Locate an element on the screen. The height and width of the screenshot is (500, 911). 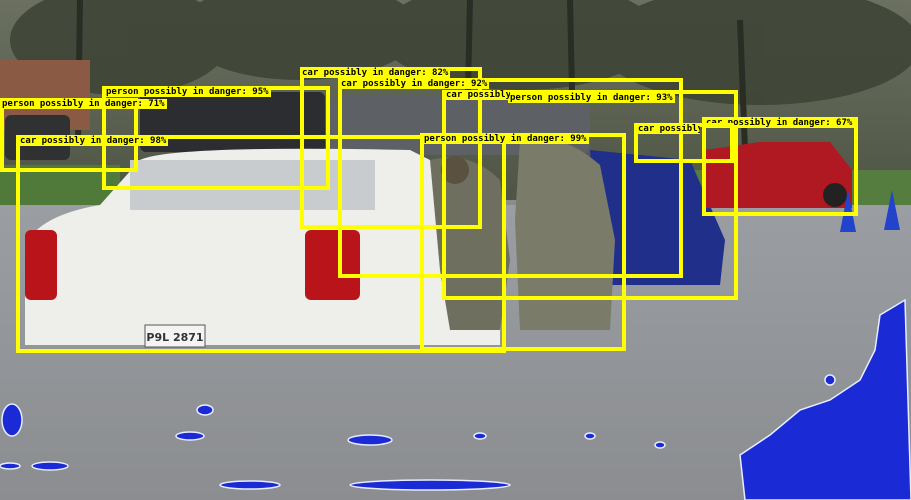
license-plate-text: P9L 2871 is located at coordinates (175, 337).